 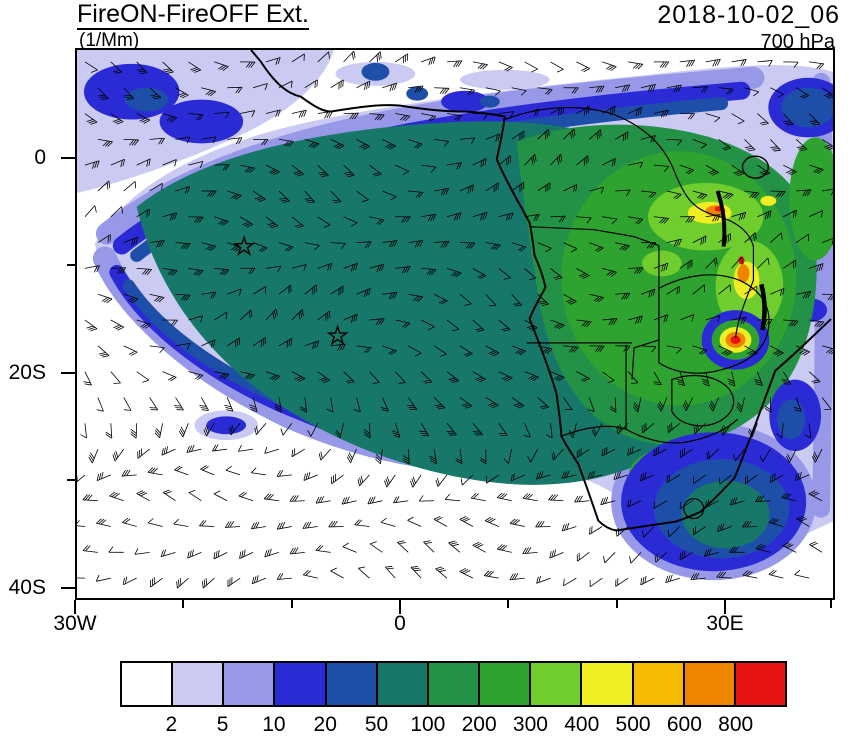 I want to click on plot-units-label: (1/Mm), so click(x=109, y=40).